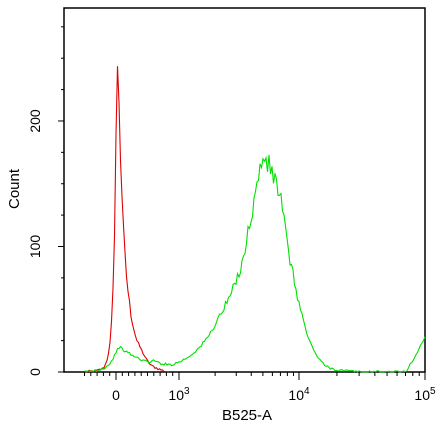 The image size is (438, 429). I want to click on x-tick-label: 10⁵, so click(425, 394).